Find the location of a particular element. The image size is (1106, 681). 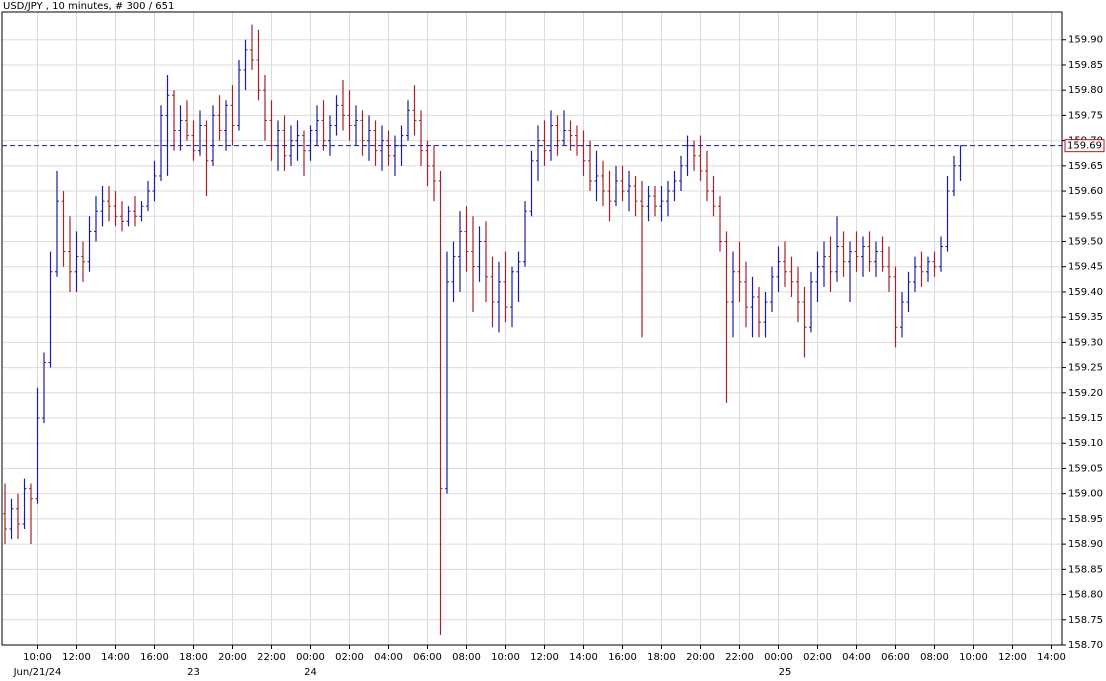

y-tick-label: 159.75 is located at coordinates (1085, 115).